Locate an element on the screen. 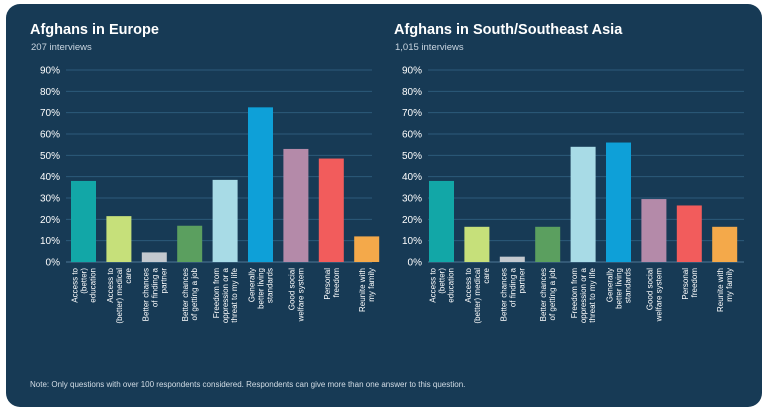  europe-x-tick-label-line: Personal is located at coordinates (327, 284).